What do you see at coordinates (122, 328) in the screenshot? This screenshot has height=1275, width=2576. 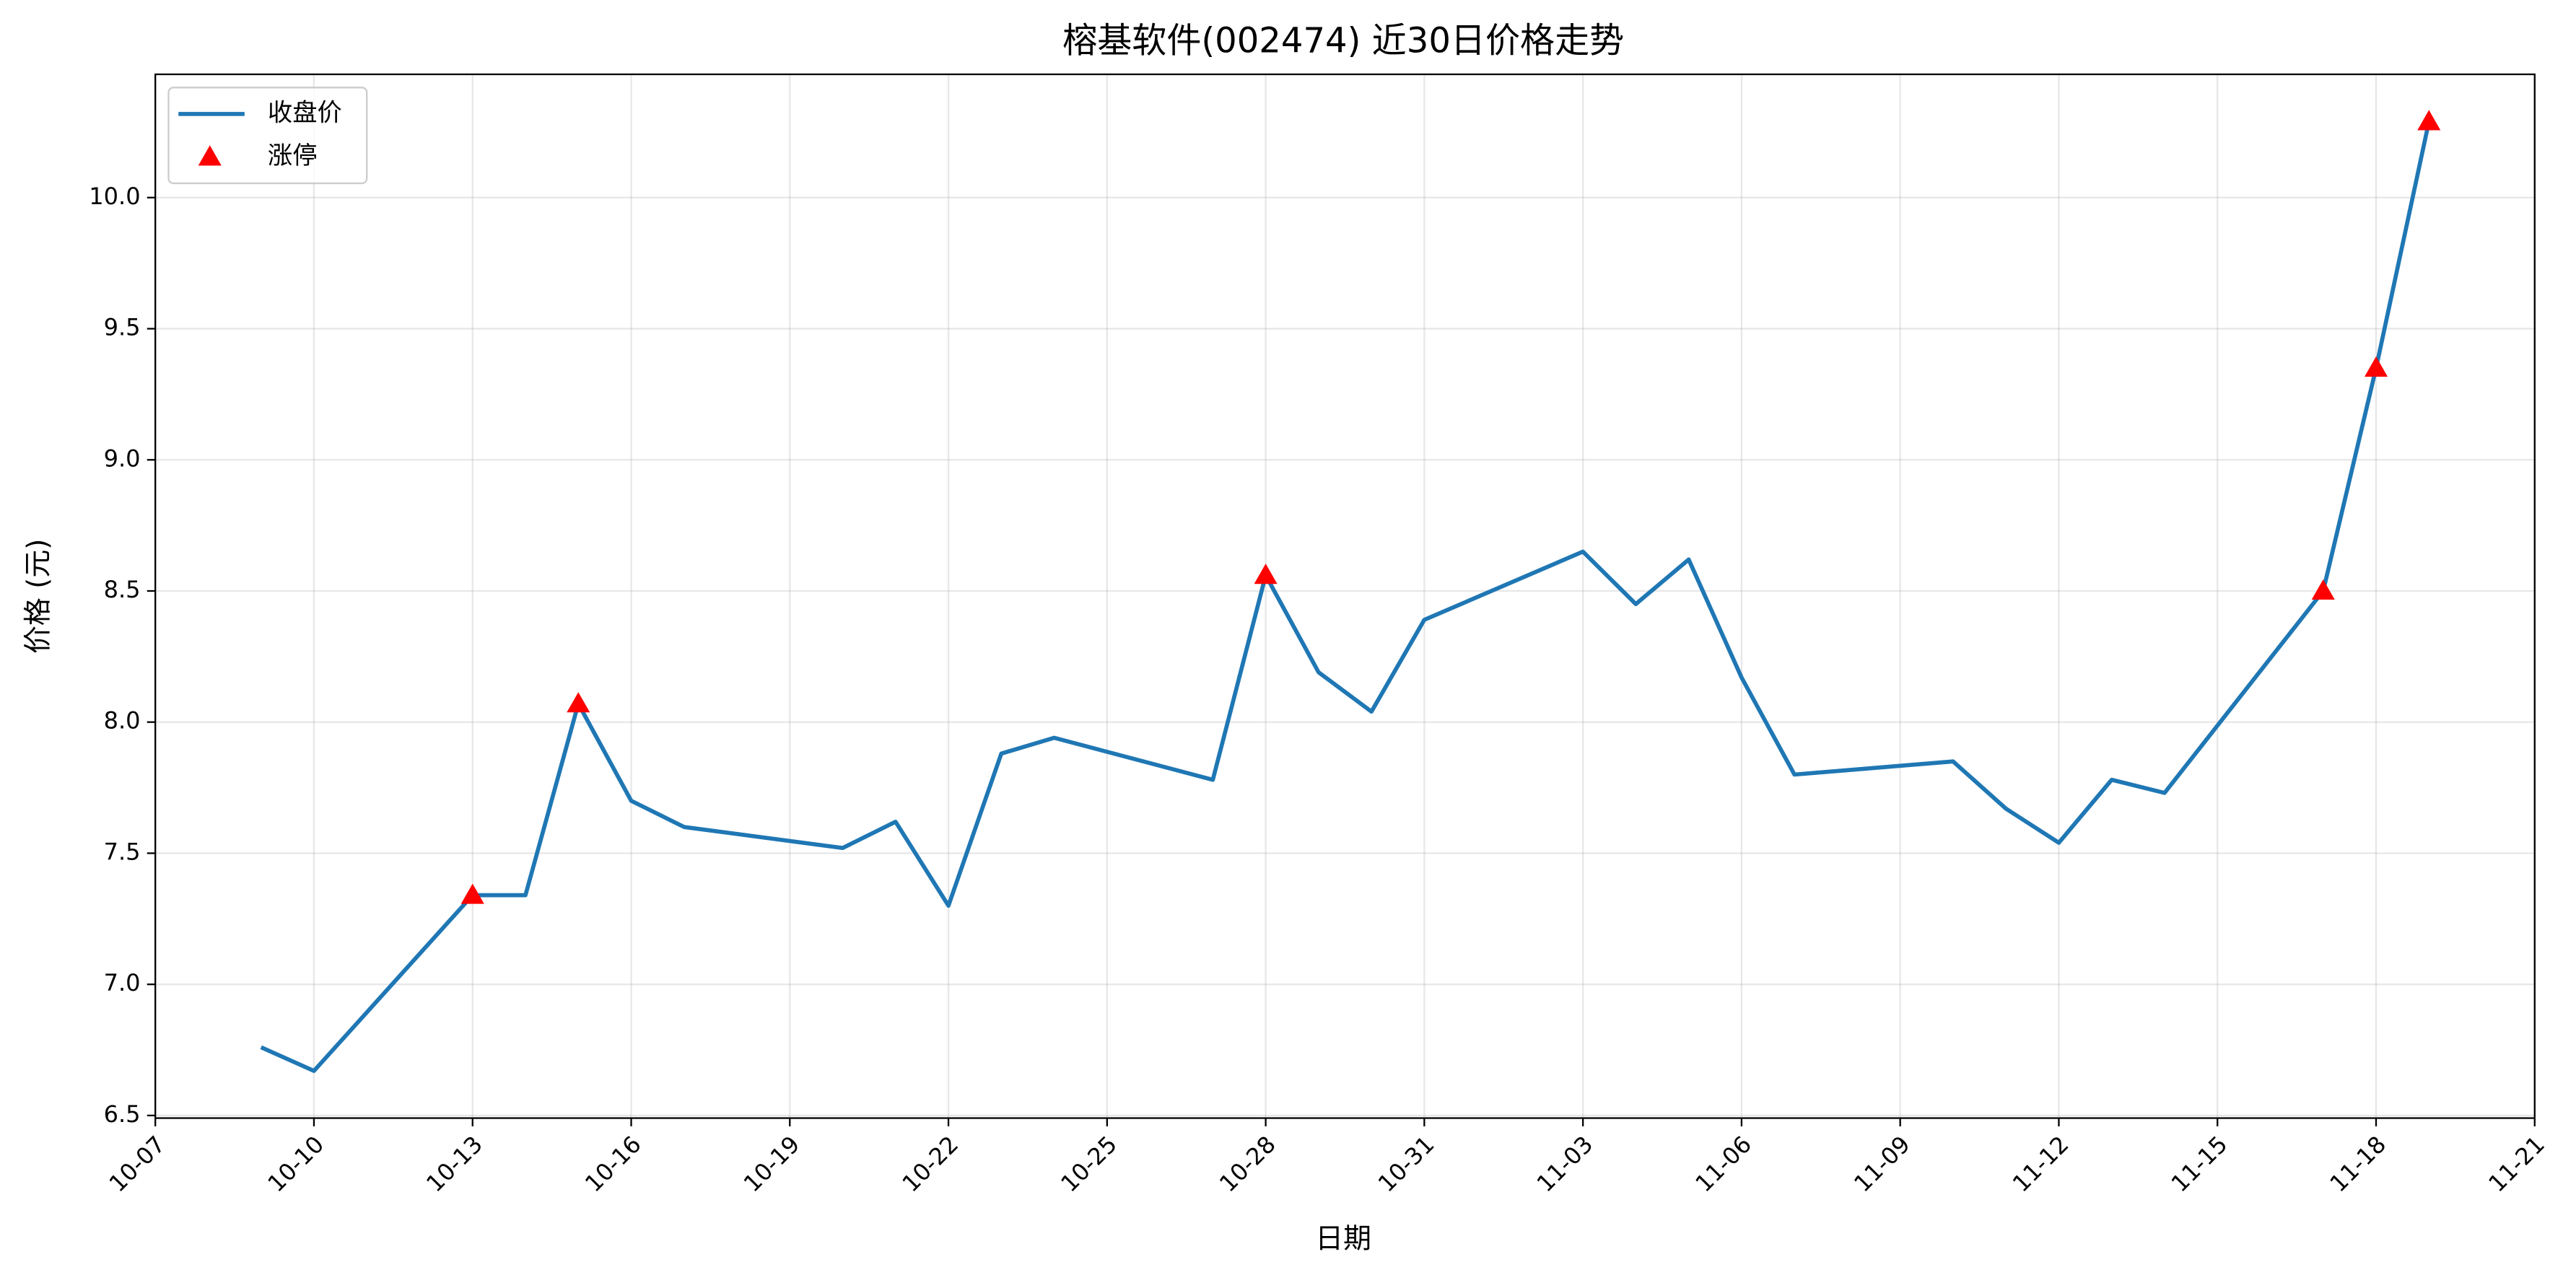 I see `y-tick-label: 9.5` at bounding box center [122, 328].